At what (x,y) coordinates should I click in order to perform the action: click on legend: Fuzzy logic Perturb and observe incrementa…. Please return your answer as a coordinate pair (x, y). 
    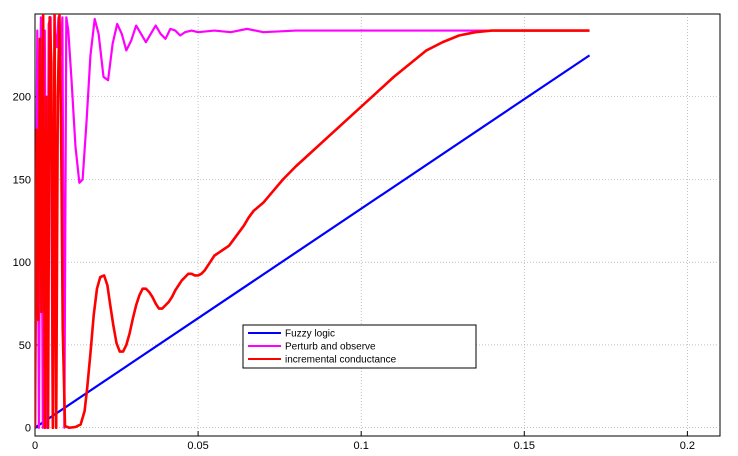
    Looking at the image, I should click on (359, 346).